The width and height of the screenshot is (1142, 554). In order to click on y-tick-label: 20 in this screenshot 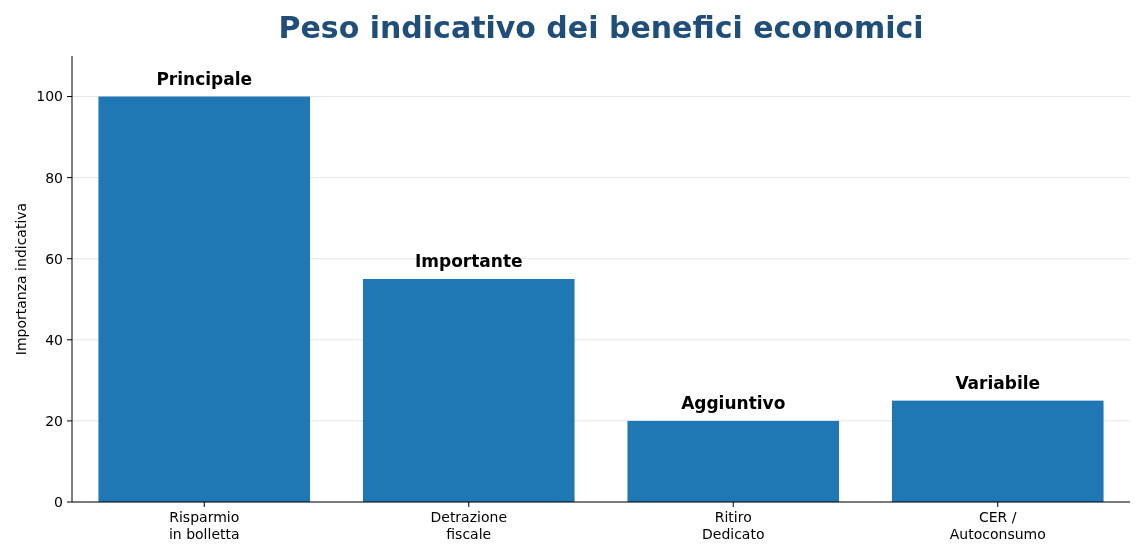, I will do `click(54, 420)`.